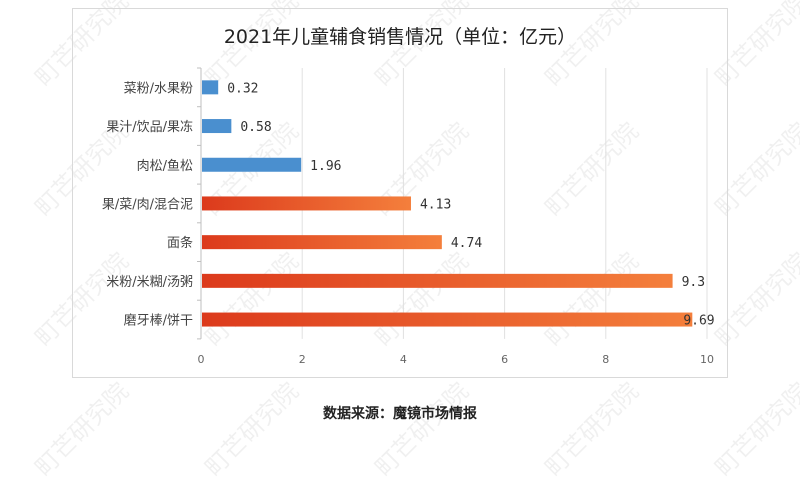 This screenshot has height=482, width=800. I want to click on value-label: 4.74, so click(466, 243).